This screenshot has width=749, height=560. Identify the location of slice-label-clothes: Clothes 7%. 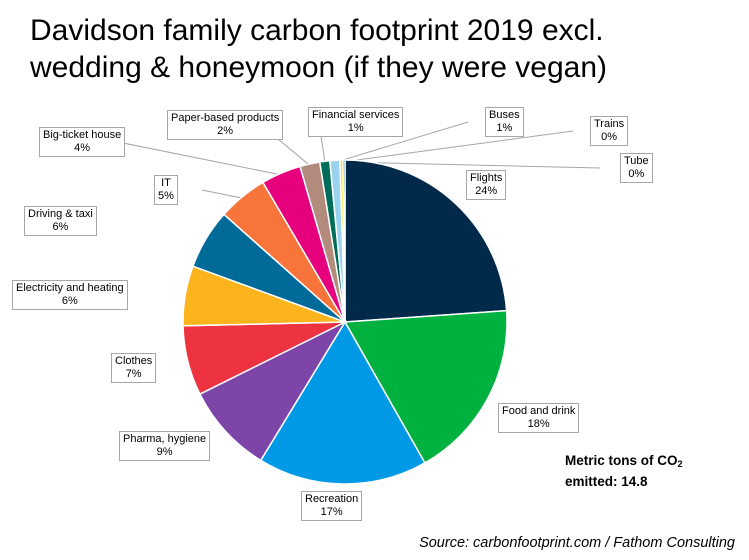
(134, 368).